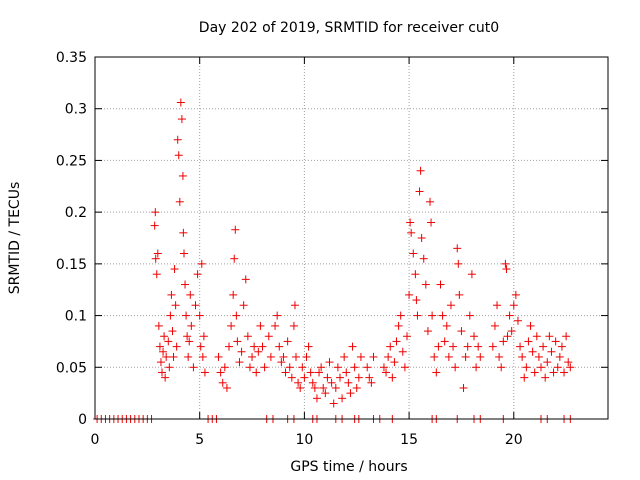  I want to click on x-tick-label: 0, so click(95, 440).